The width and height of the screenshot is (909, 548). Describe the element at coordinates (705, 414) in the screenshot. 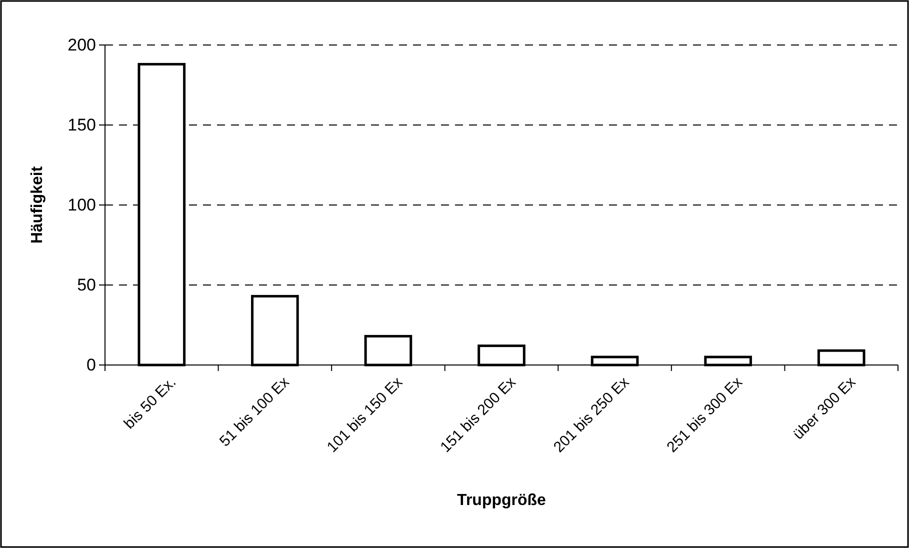

I see `x-tick-label: 251 bis 300 Ex` at that location.